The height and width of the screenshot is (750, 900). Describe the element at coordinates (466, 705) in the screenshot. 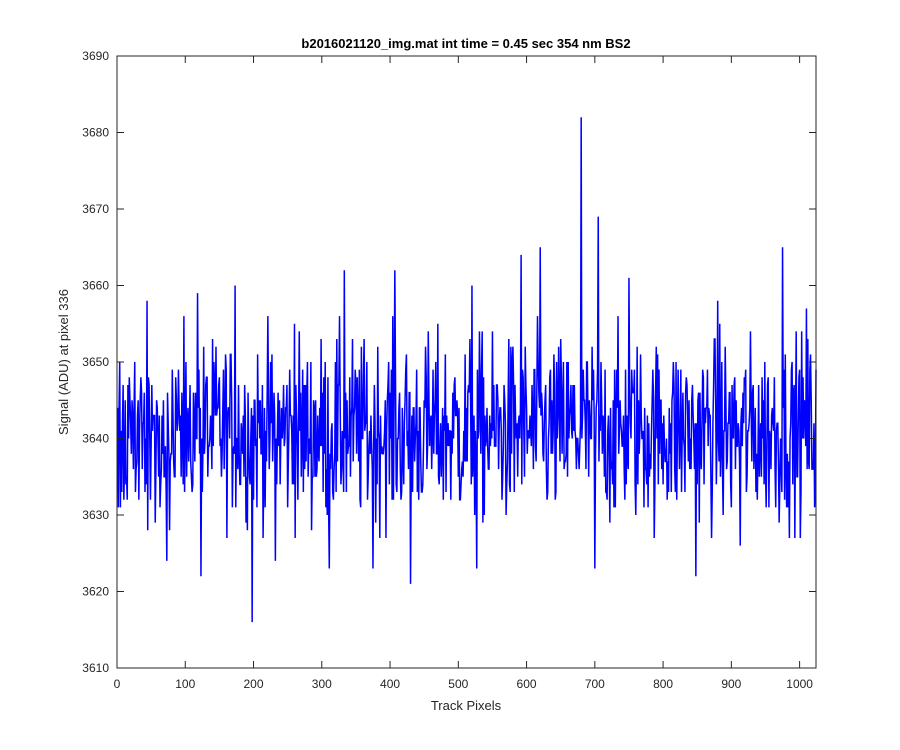

I see `x-axis-label: Track Pixels` at that location.